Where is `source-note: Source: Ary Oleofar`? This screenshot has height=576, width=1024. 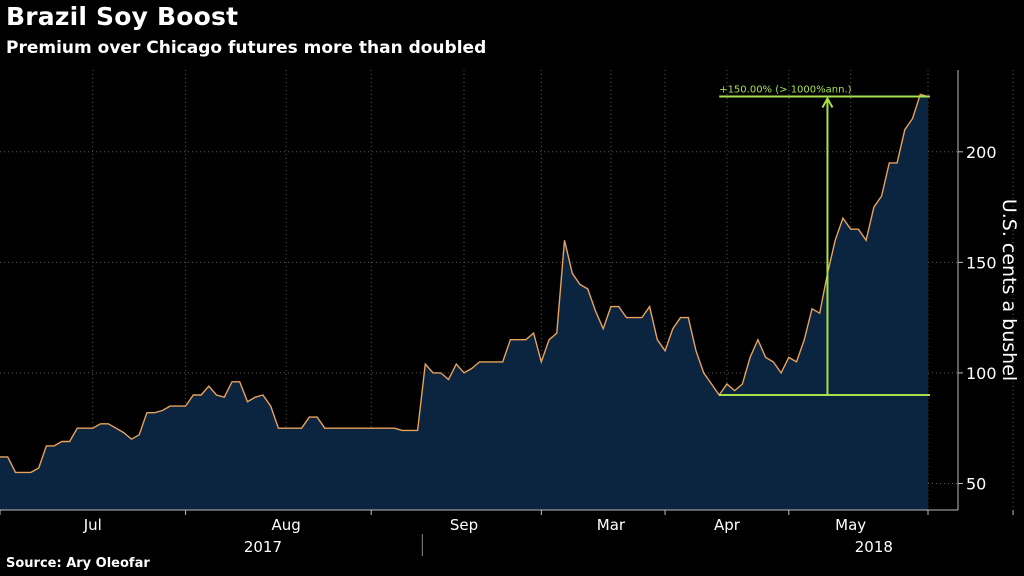
source-note: Source: Ary Oleofar is located at coordinates (78, 563).